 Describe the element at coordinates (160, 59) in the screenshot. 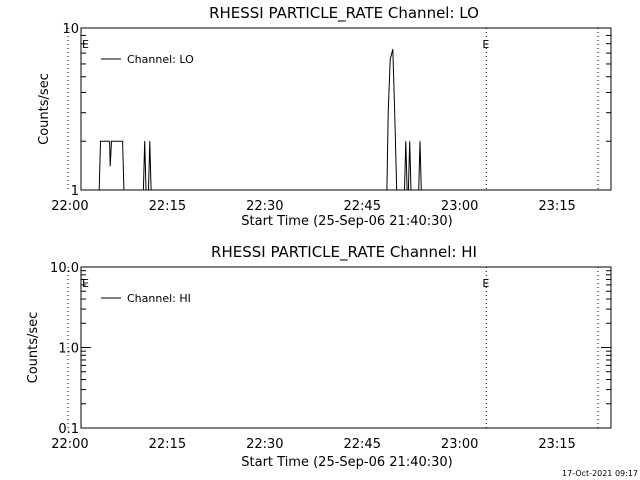

I see `legend-label: Channel: LO` at that location.